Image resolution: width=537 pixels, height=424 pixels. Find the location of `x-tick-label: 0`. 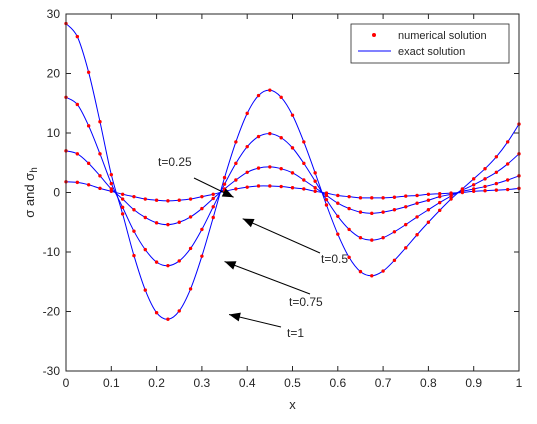

x-tick-label: 0 is located at coordinates (66, 383).